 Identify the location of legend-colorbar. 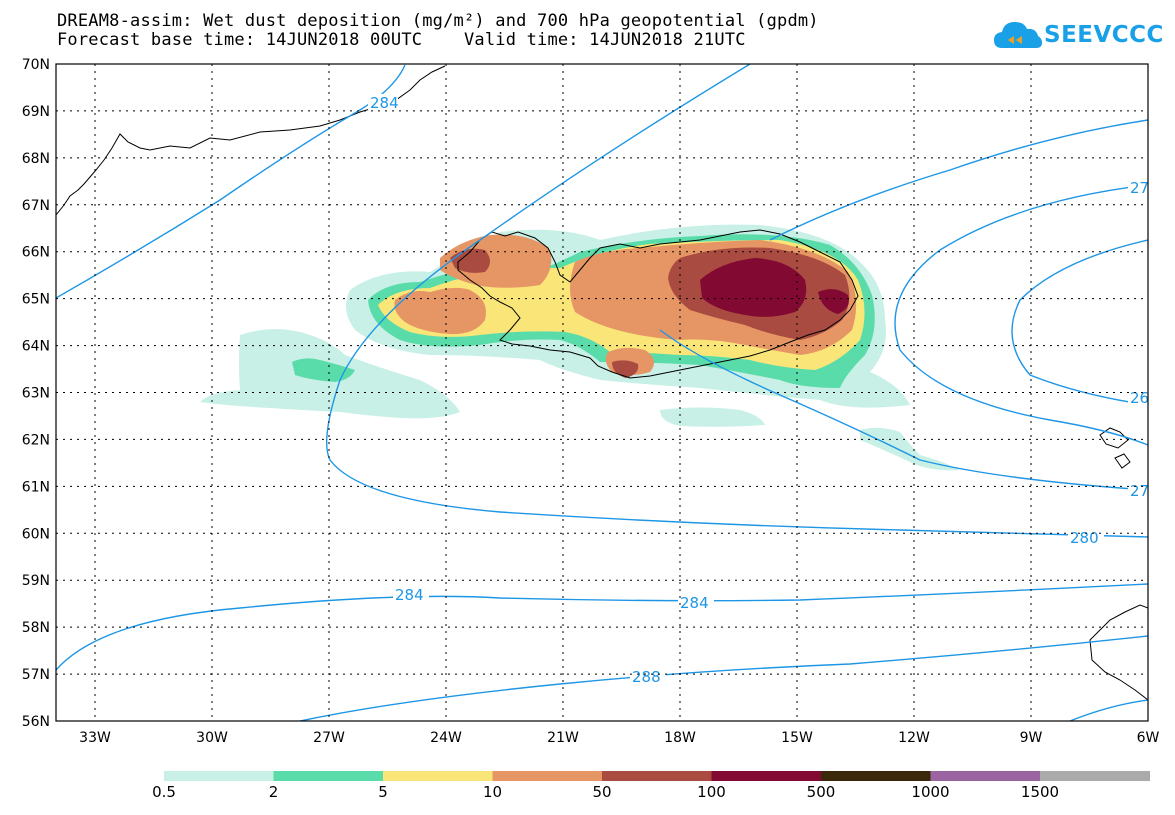
(657, 776).